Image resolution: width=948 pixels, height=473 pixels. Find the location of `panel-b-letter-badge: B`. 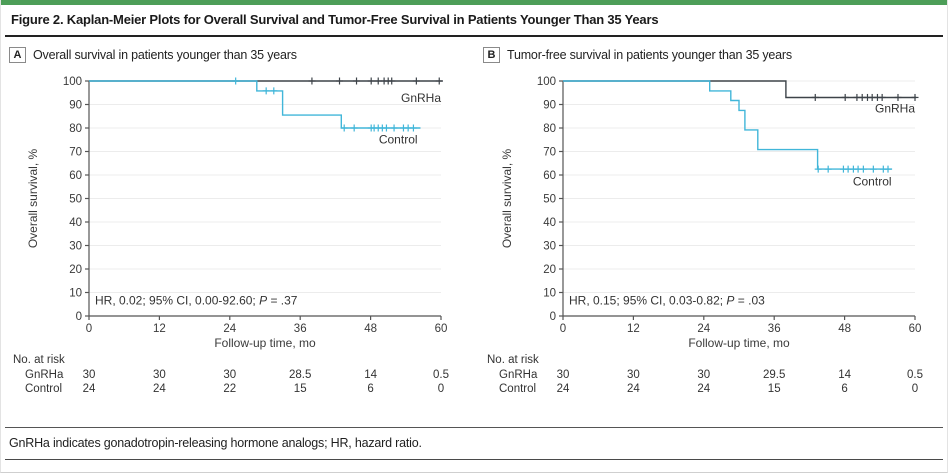

panel-b-letter-badge: B is located at coordinates (491, 55).